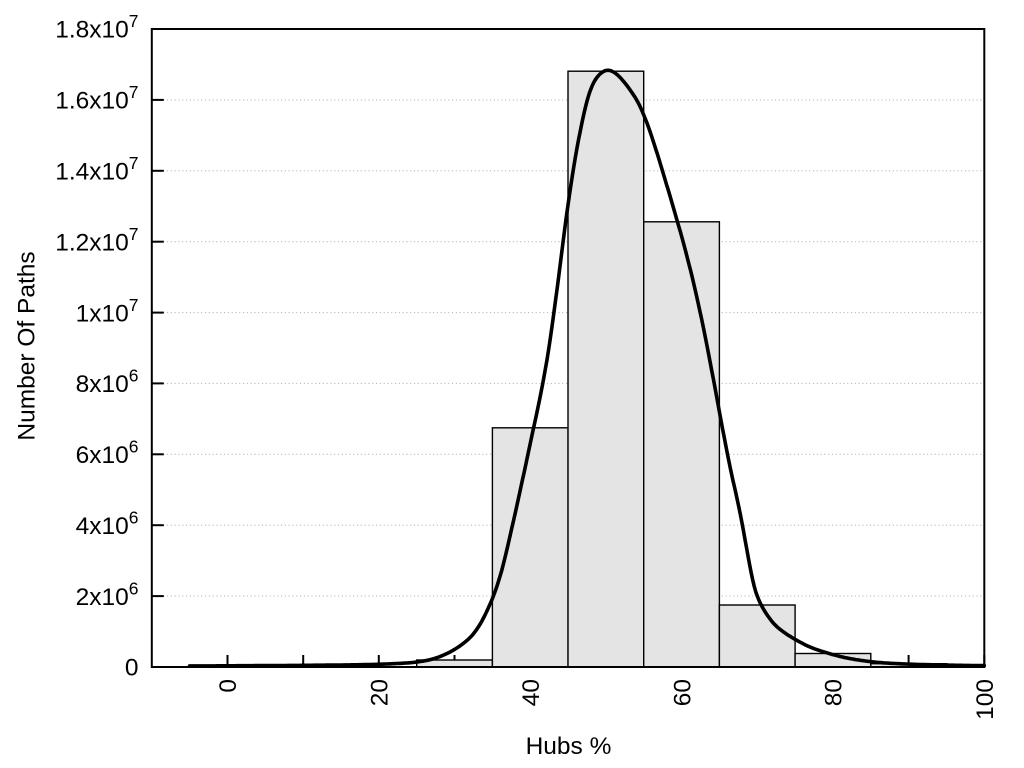  I want to click on svg-text: 1.6x10⁷, so click(96, 98).